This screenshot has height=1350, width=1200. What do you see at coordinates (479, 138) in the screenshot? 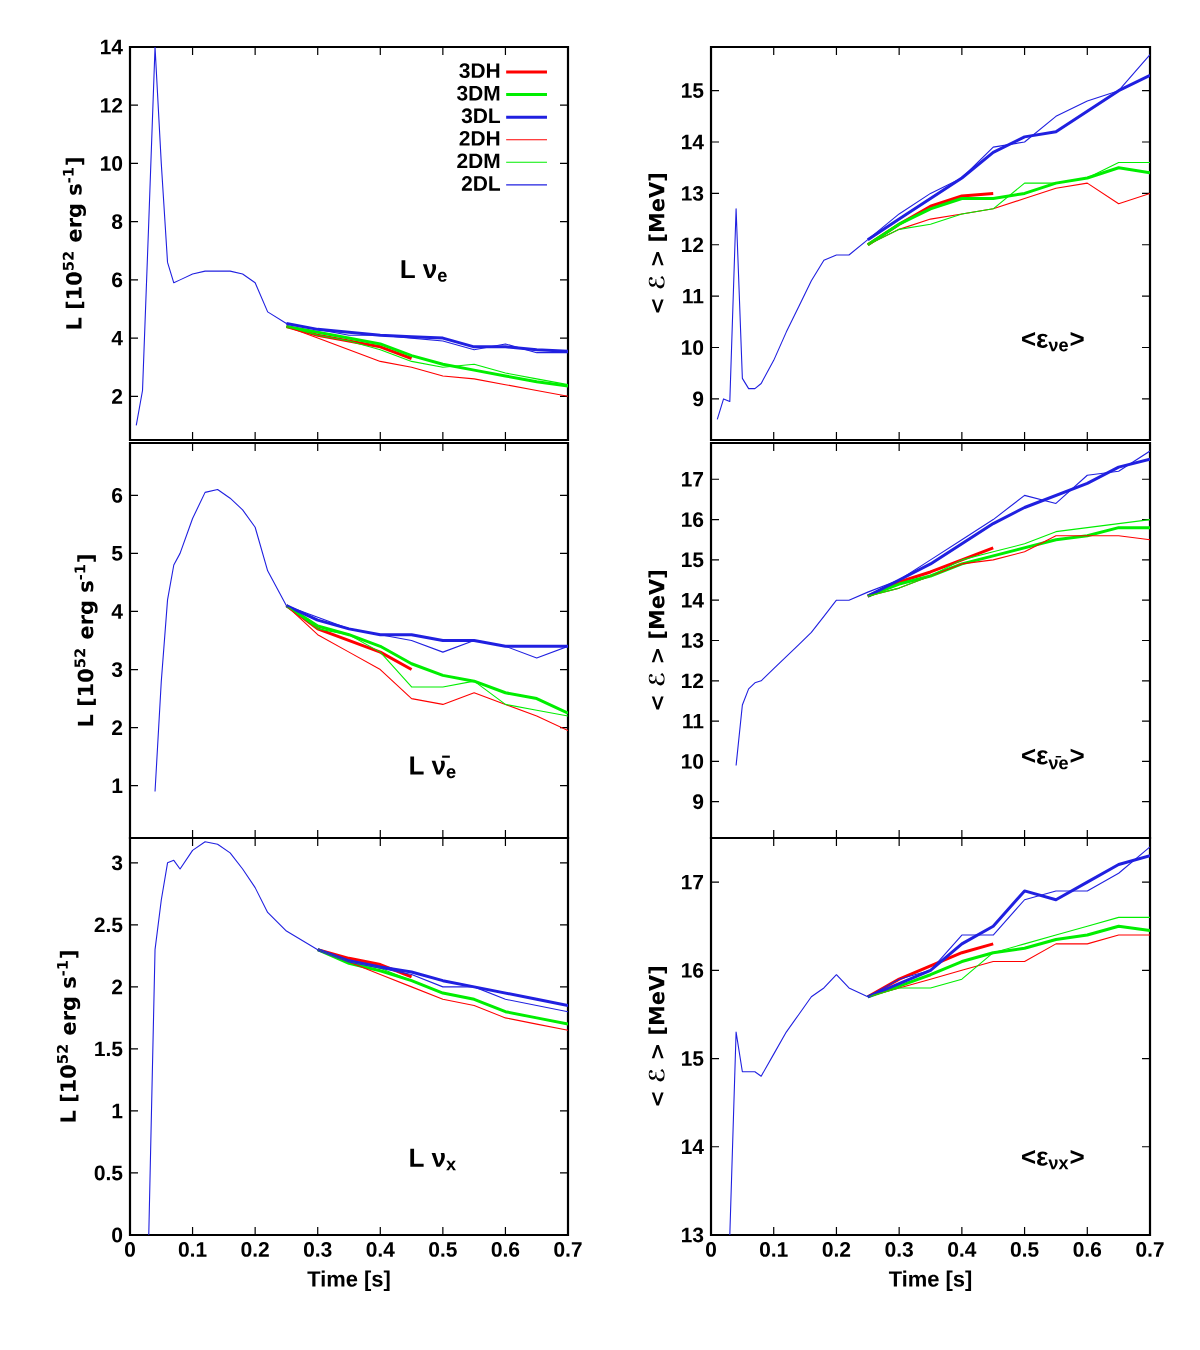
I see `legend-label: 2DH` at bounding box center [479, 138].